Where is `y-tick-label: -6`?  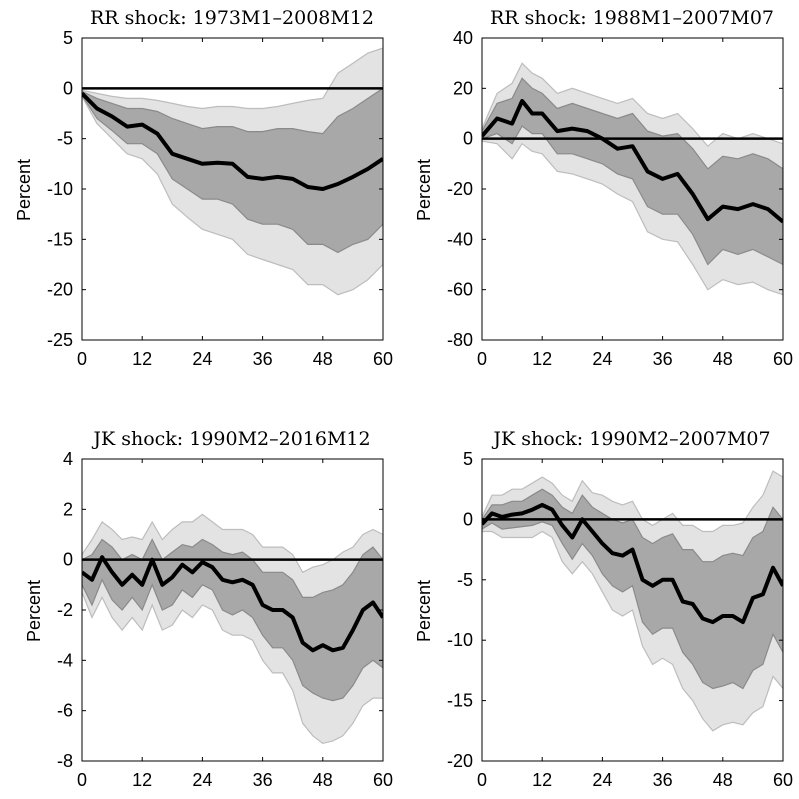 y-tick-label: -6 is located at coordinates (65, 711).